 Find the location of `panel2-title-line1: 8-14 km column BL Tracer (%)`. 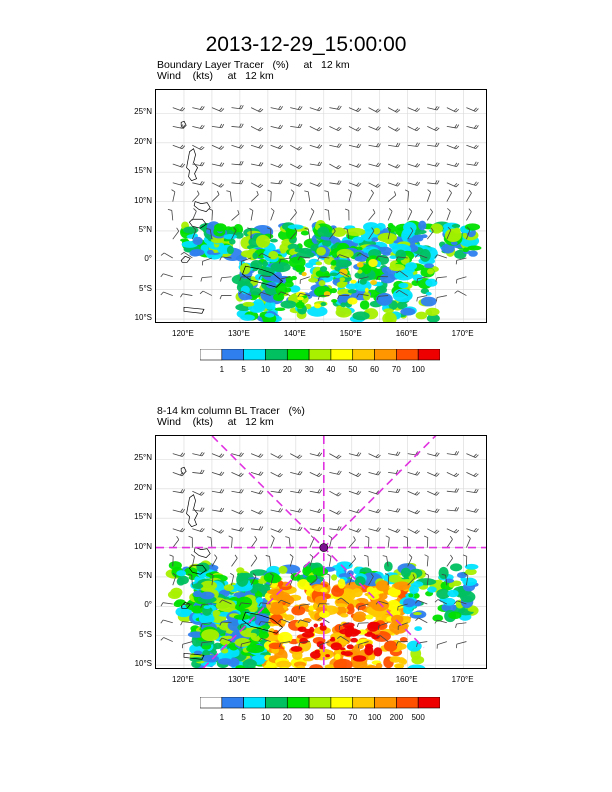

panel2-title-line1: 8-14 km column BL Tracer (%) is located at coordinates (231, 411).